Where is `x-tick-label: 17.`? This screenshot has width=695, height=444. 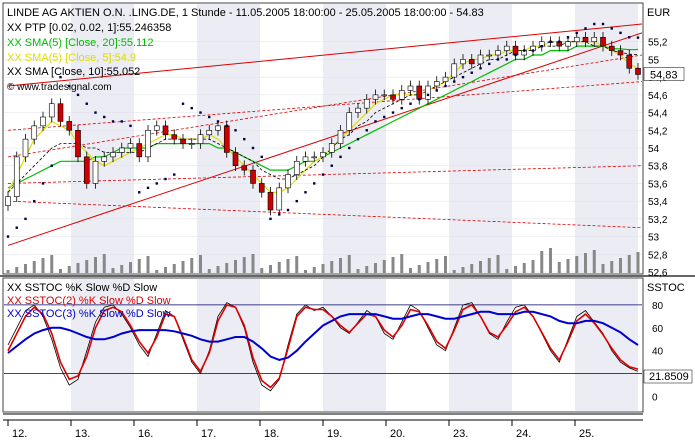
x-tick-label: 17. is located at coordinates (208, 434).